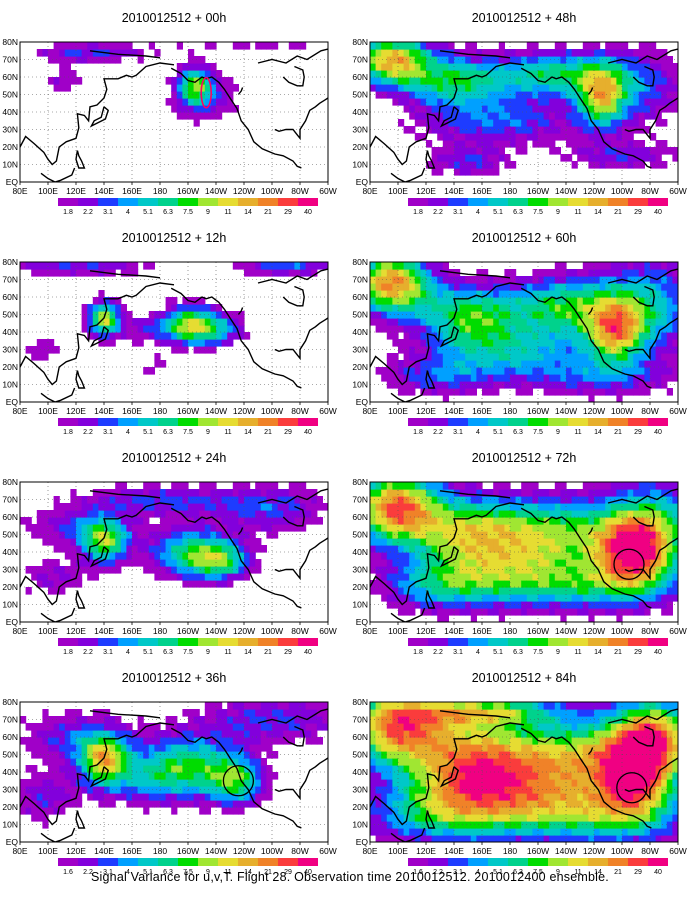  Describe the element at coordinates (216, 411) in the screenshot. I see `x-tick-label: 140W` at that location.